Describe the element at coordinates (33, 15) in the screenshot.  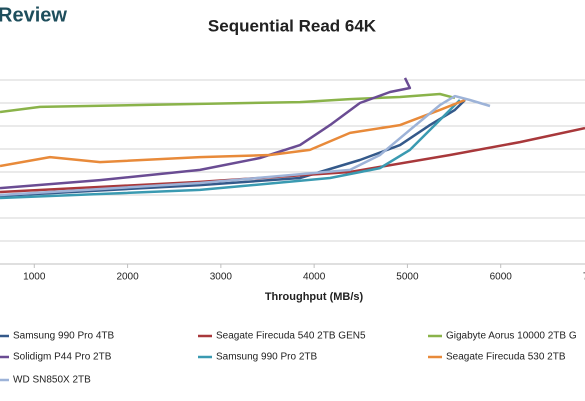
I see `brand: Review` at that location.